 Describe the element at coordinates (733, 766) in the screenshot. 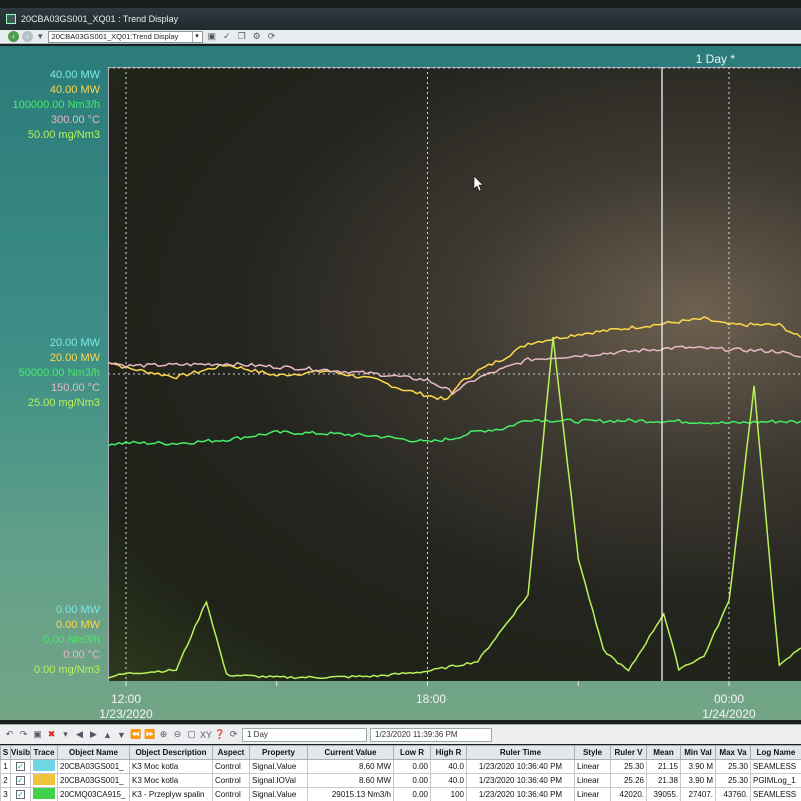

I see `max-value-cell: 25.30` at that location.